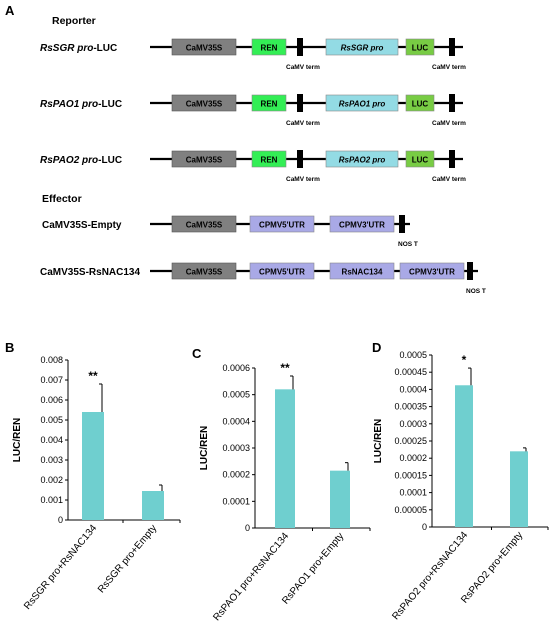  What do you see at coordinates (78, 48) in the screenshot?
I see `construct-label: RsSGR pro-LUC` at bounding box center [78, 48].